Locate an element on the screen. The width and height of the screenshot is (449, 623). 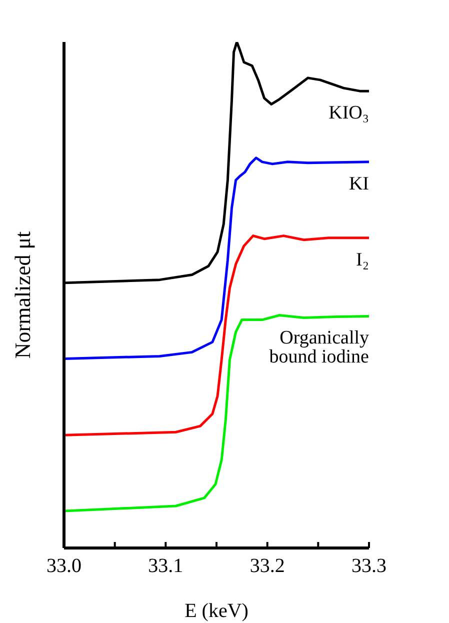
series-label: KI is located at coordinates (358, 183).